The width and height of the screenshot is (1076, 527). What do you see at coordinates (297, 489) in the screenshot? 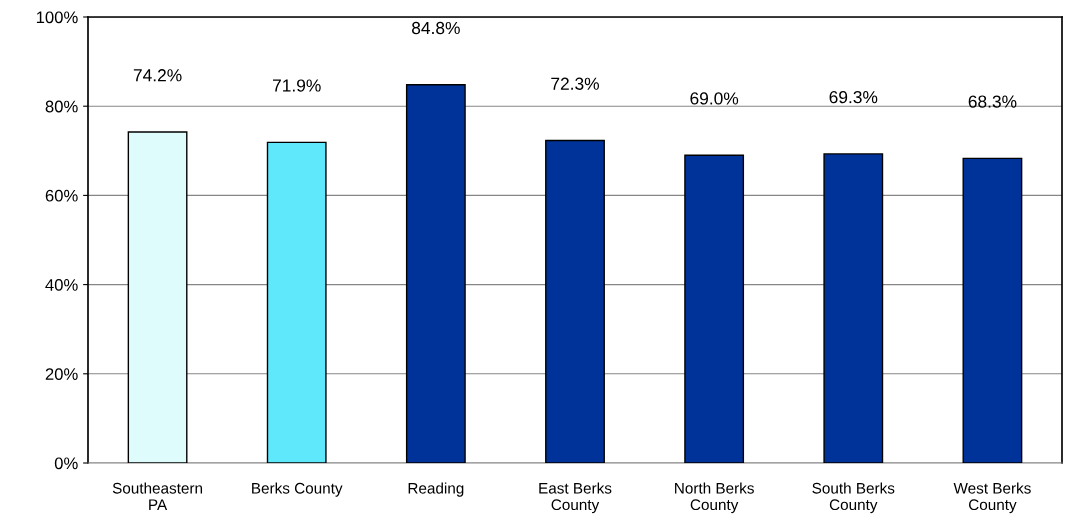
I see `x-tick-label: Berks County` at bounding box center [297, 489].